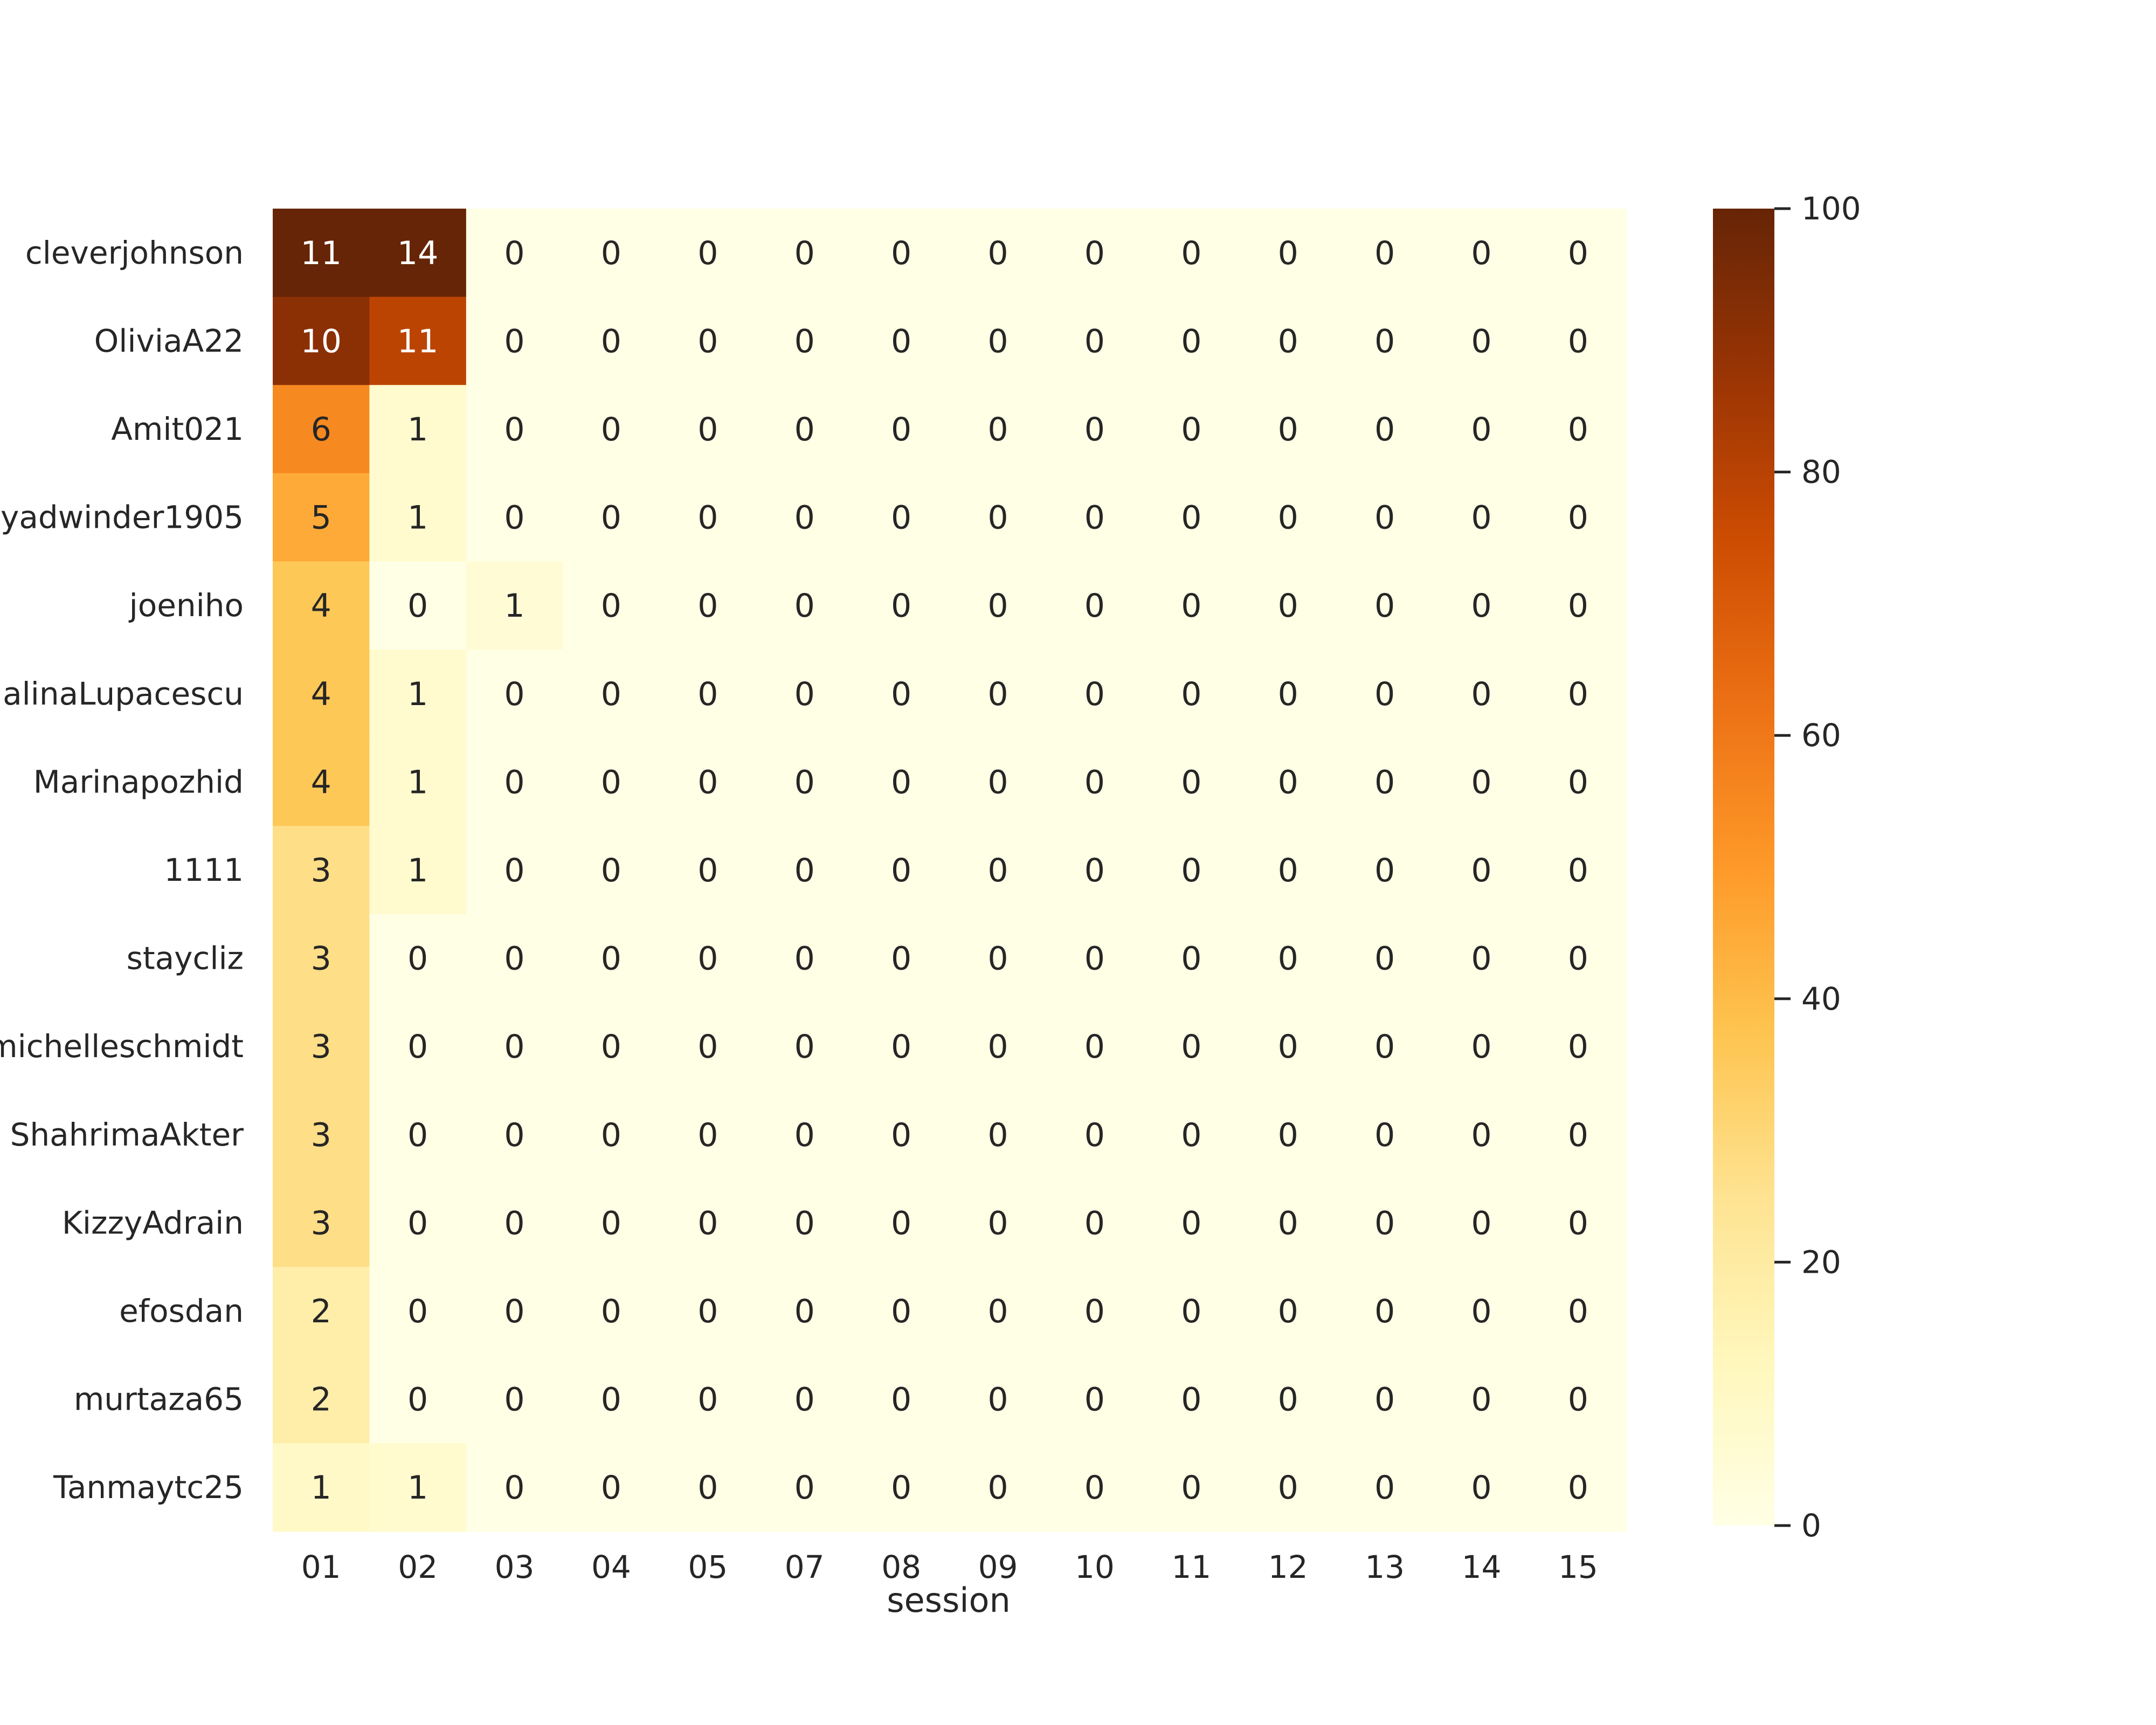  Describe the element at coordinates (321, 959) in the screenshot. I see `cell-annotation: 3` at that location.